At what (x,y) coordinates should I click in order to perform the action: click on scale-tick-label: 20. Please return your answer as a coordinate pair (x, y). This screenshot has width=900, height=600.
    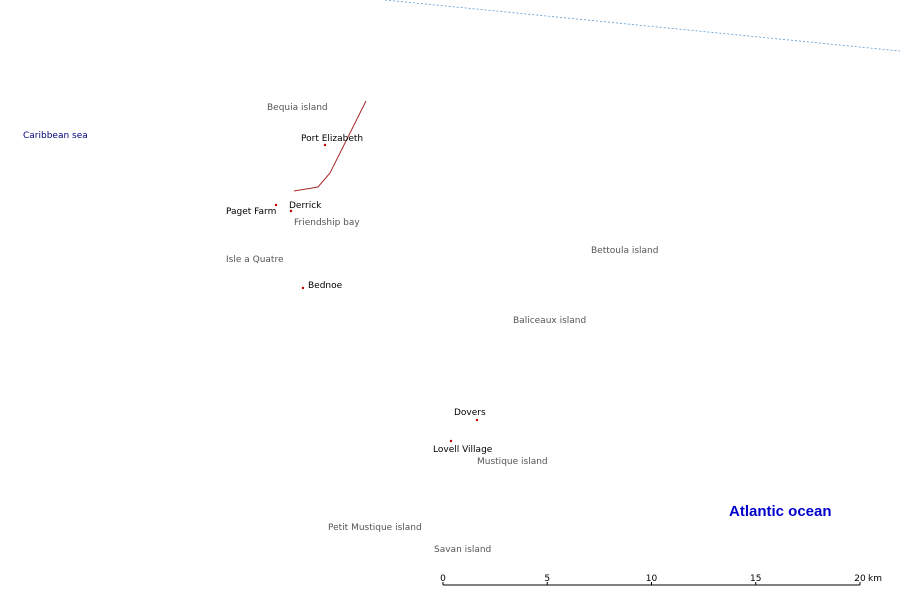
    Looking at the image, I should click on (860, 579).